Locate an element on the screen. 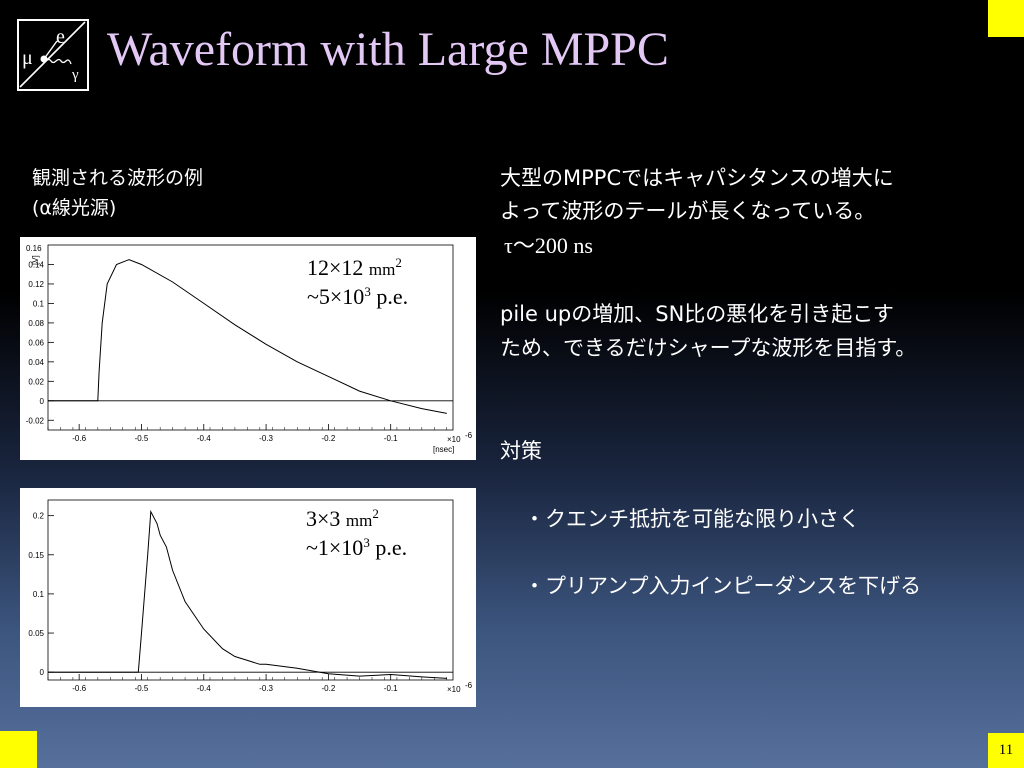  plot-caption-line2: (α線光源) is located at coordinates (74, 208).